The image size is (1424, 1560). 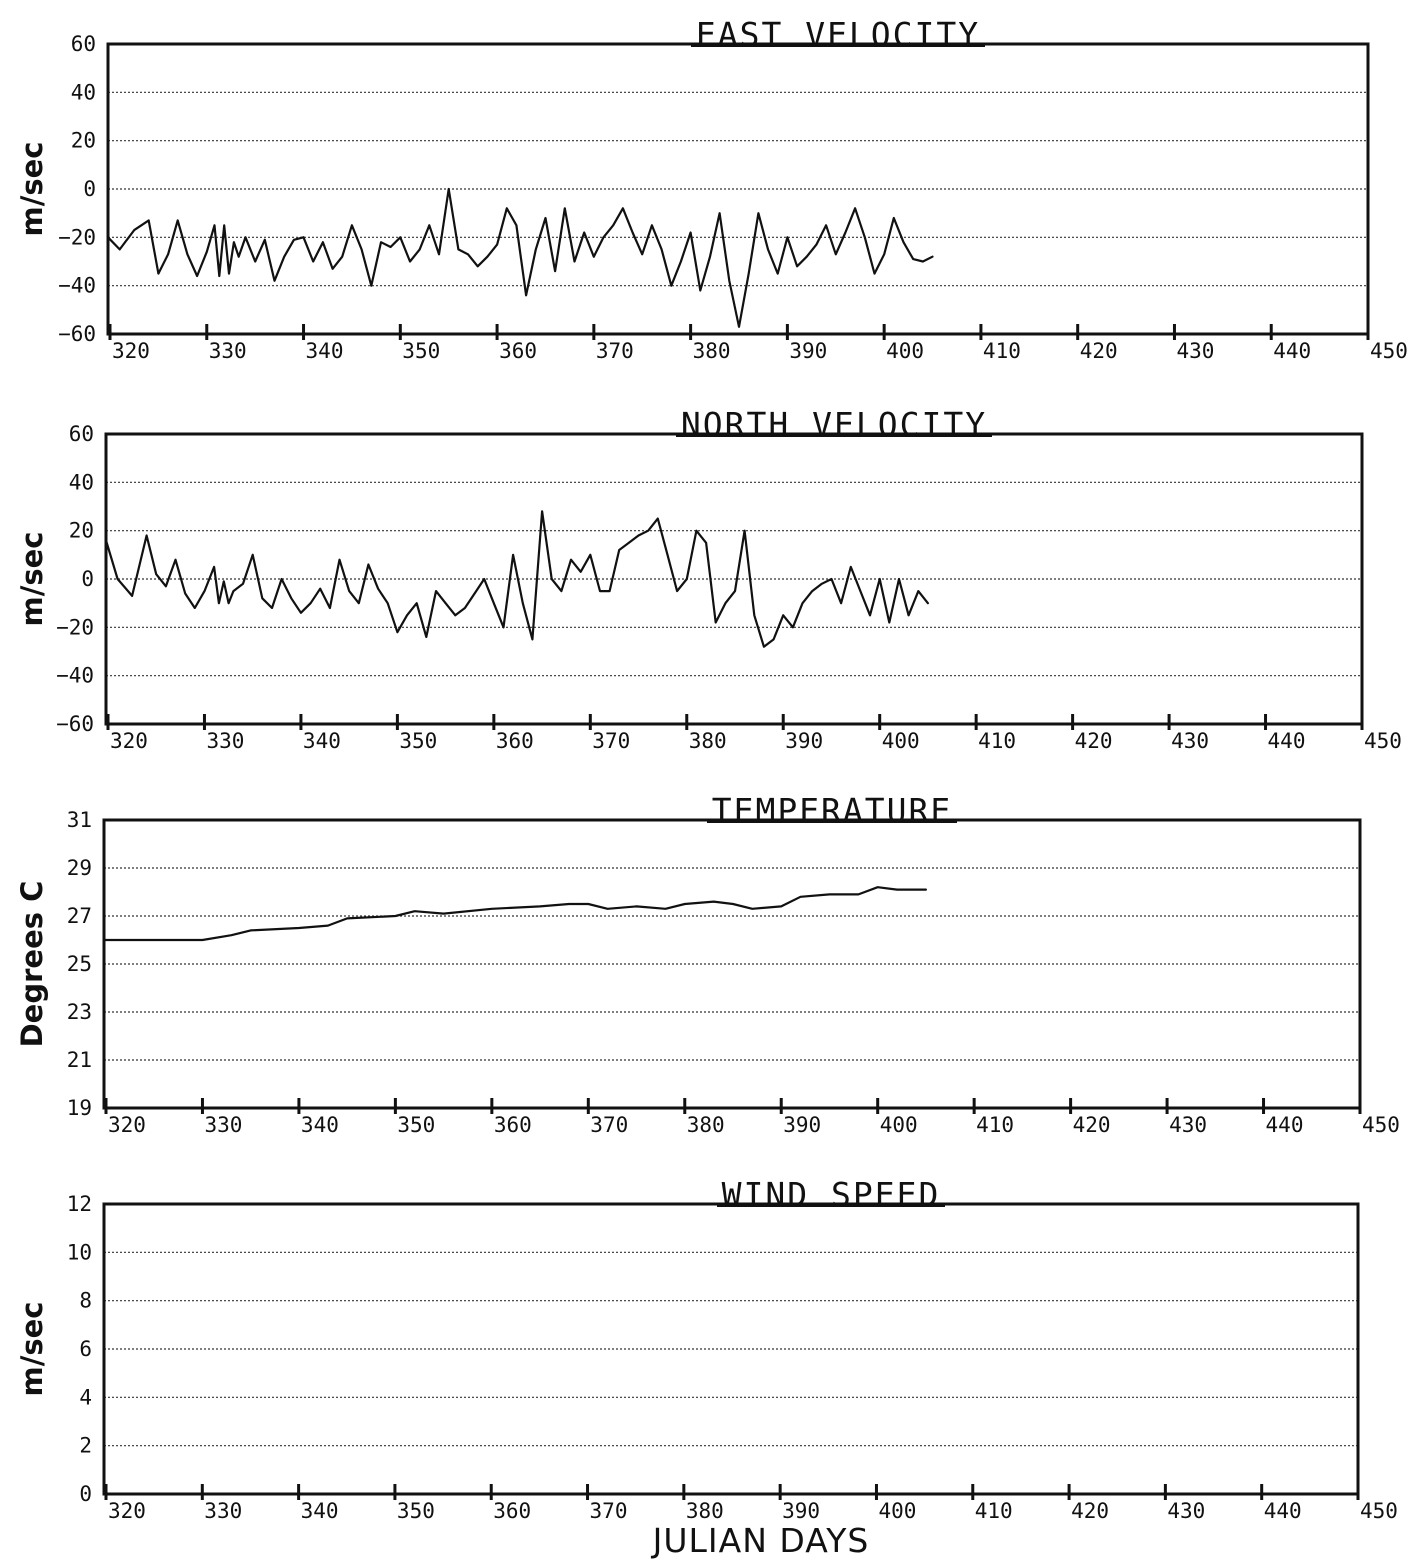 I want to click on chart-title: TEMPERATURE, so click(x=832, y=810).